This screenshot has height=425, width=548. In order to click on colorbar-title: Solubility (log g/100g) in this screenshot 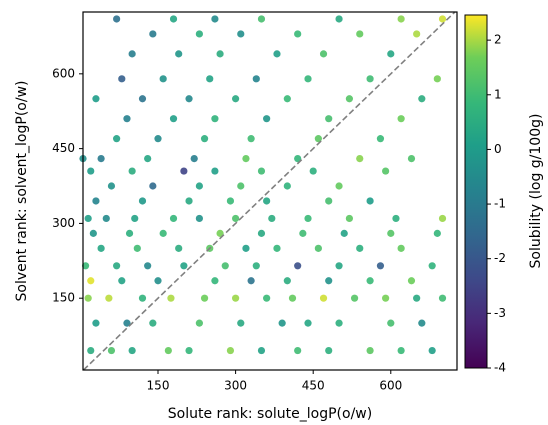, I will do `click(536, 191)`.